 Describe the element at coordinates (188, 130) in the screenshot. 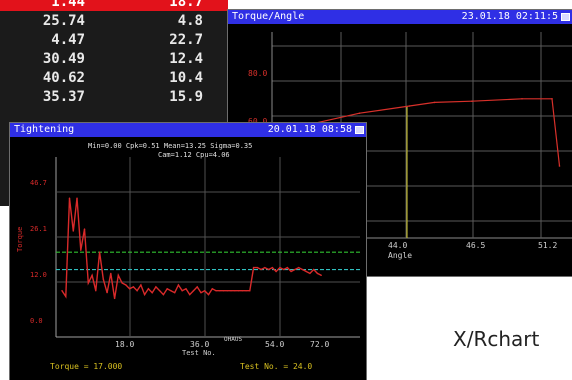

I see `tightening-window-titlebar: Tightening 20.01.18 08:58` at that location.